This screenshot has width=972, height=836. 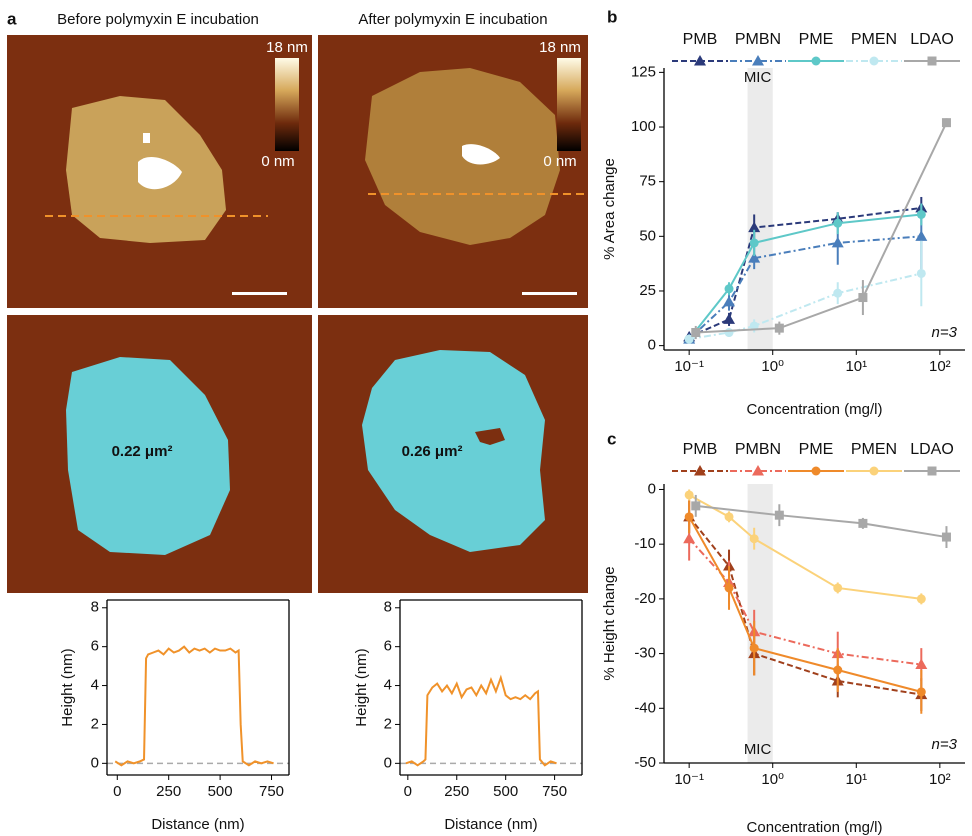 What do you see at coordinates (456, 791) in the screenshot?
I see `x-tick-label: 250` at bounding box center [456, 791].